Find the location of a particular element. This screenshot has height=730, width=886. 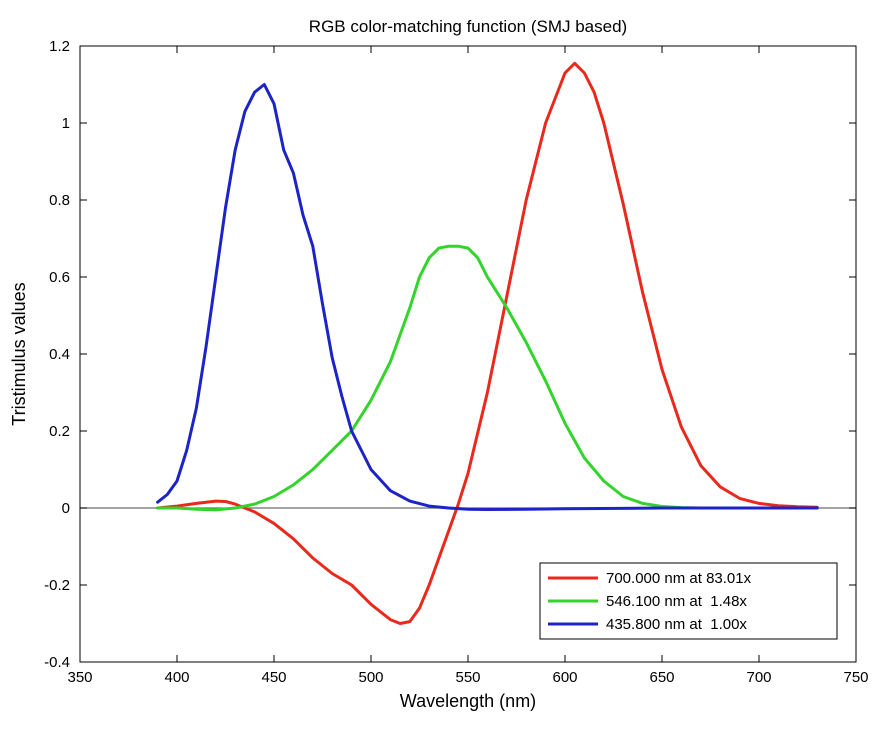

y-tick-label: 1.2 is located at coordinates (59, 46).